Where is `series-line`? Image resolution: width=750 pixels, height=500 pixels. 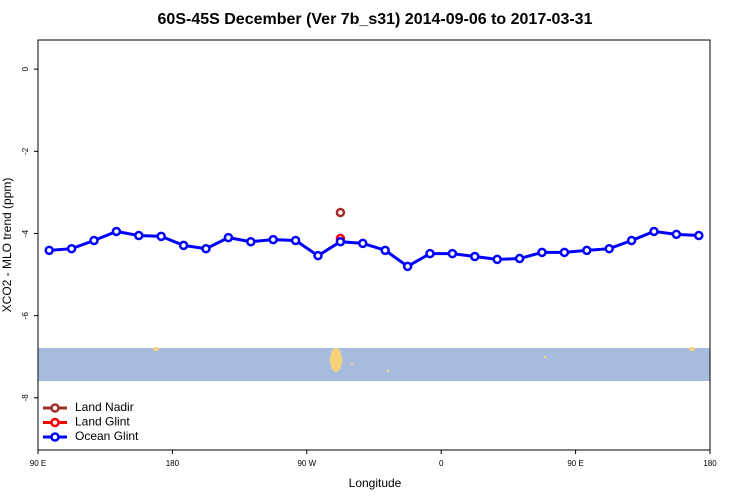
series-line is located at coordinates (374, 249).